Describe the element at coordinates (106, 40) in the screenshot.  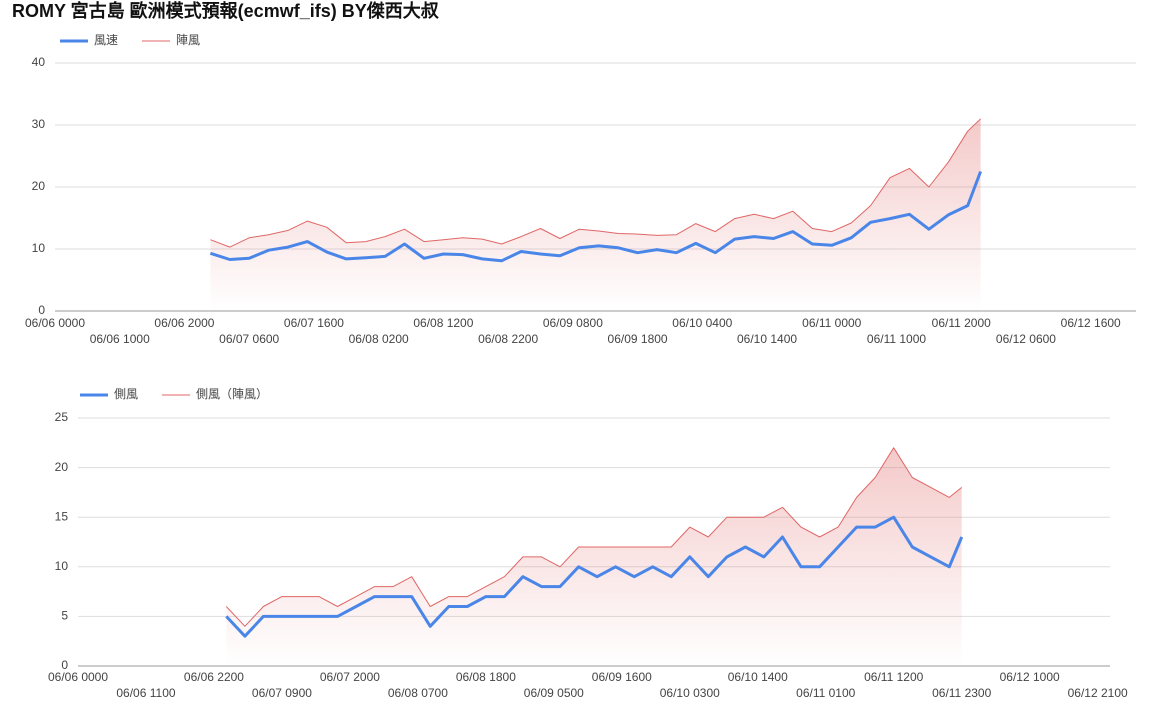
I see `legend-label: 風速` at that location.